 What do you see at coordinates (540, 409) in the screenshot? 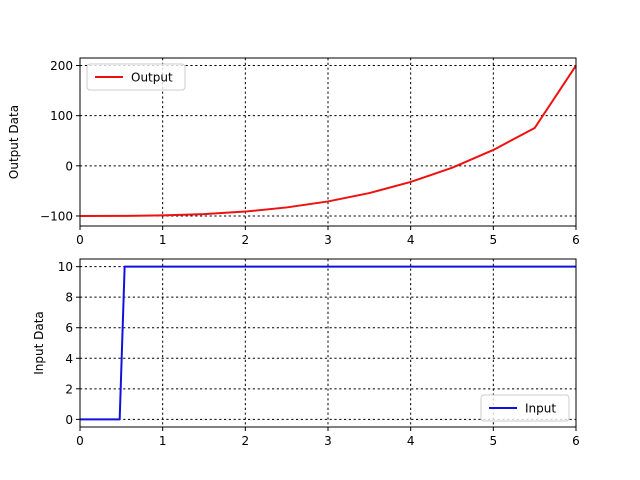
I see `legend-label: Input` at bounding box center [540, 409].